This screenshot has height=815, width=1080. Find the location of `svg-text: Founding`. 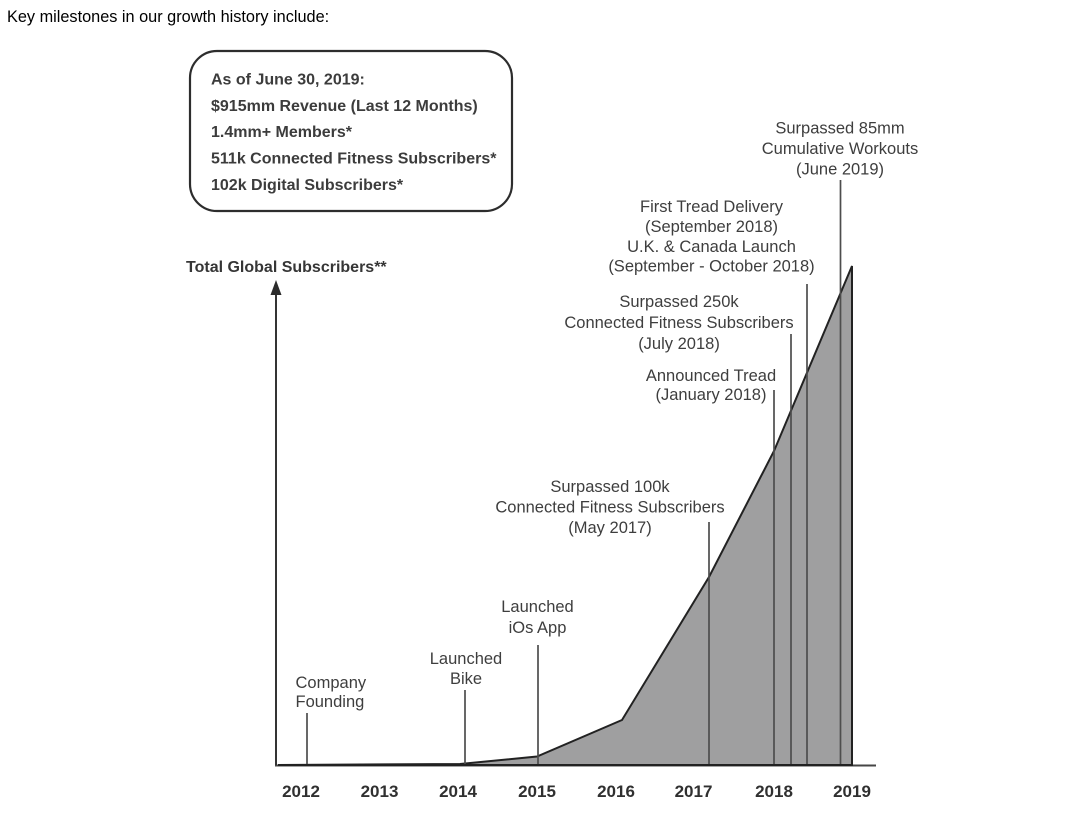

svg-text: Founding is located at coordinates (330, 702).